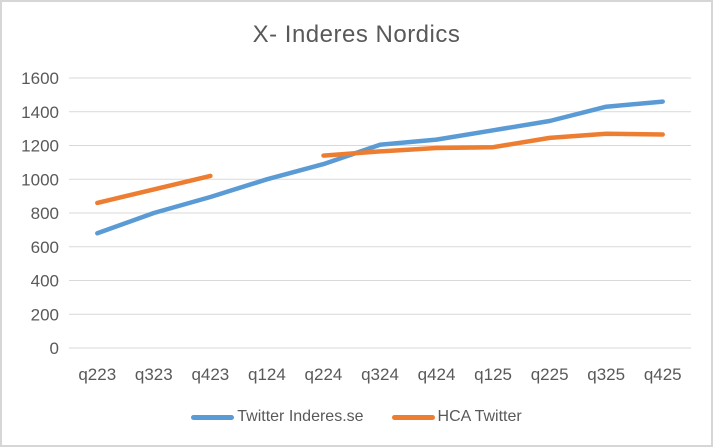  I want to click on x-axis-tick-label: q324, so click(380, 374).